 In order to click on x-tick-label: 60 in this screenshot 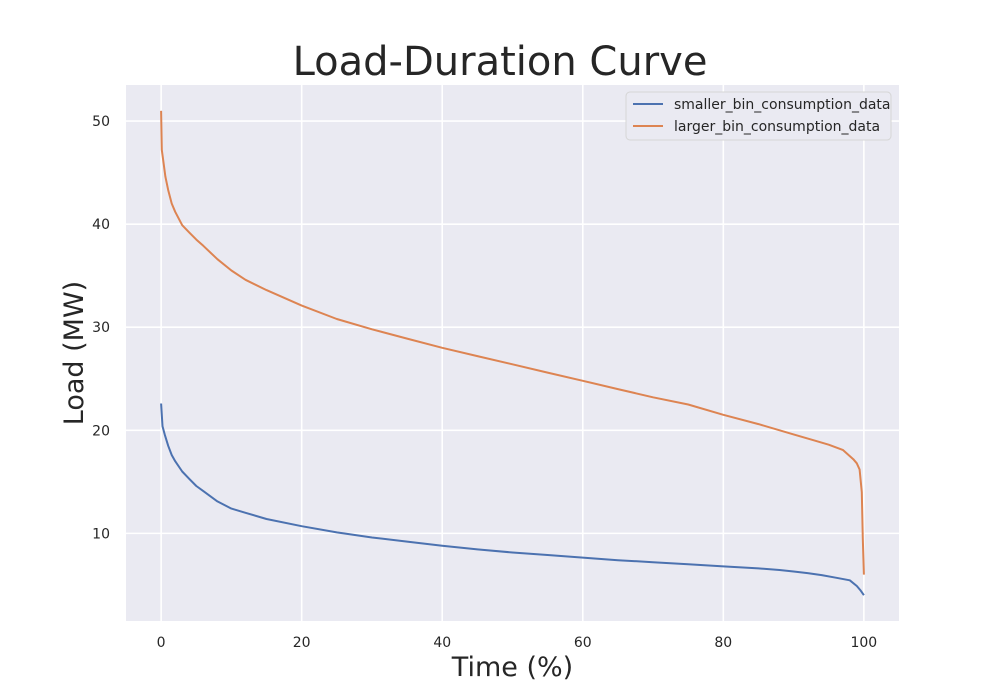, I will do `click(583, 643)`.